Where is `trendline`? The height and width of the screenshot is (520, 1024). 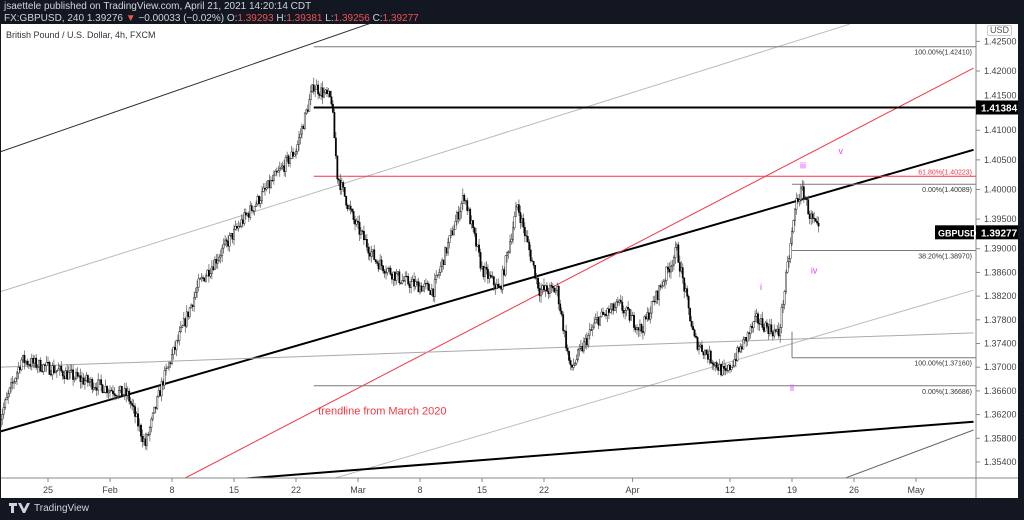
trendline is located at coordinates (487, 350).